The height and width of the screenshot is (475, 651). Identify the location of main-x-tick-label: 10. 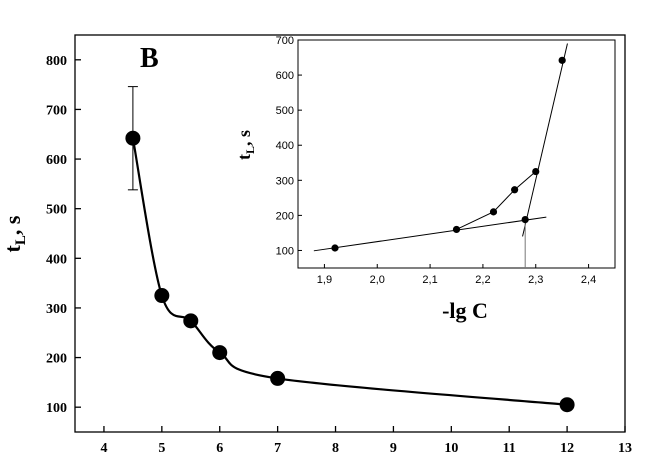
(451, 448).